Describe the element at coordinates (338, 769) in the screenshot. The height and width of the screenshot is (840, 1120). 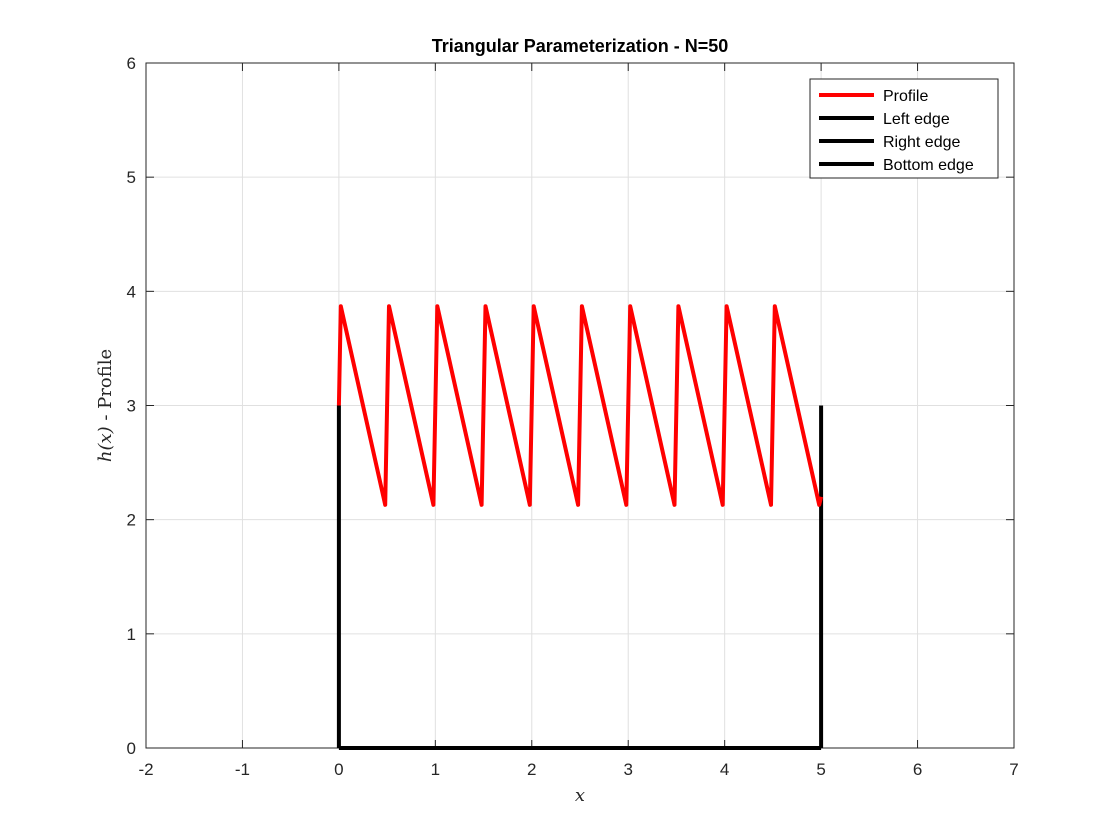
I see `x-tick-label: 0` at that location.